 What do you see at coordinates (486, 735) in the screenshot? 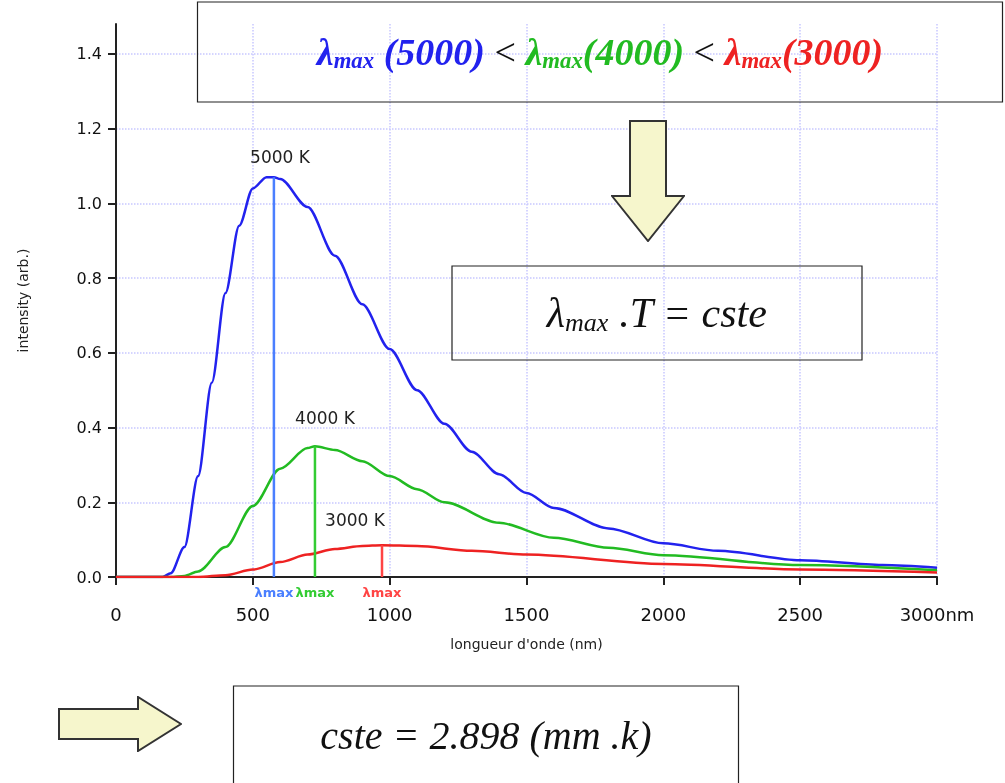
I see `text: cste = 2.898 (mm .k)` at bounding box center [486, 735].